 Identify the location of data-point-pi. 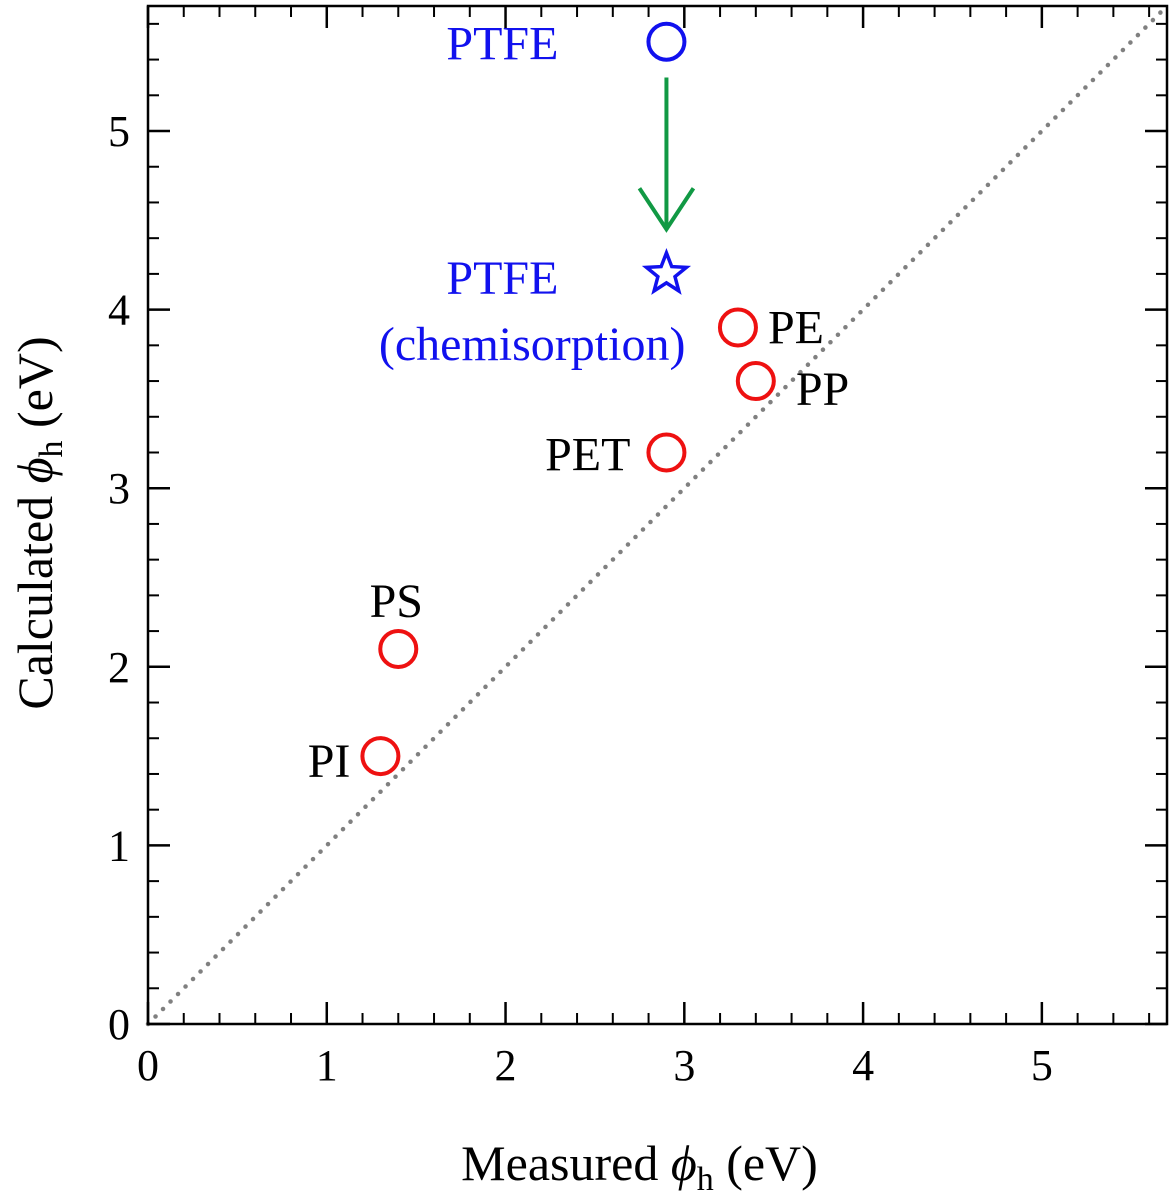
(380, 756).